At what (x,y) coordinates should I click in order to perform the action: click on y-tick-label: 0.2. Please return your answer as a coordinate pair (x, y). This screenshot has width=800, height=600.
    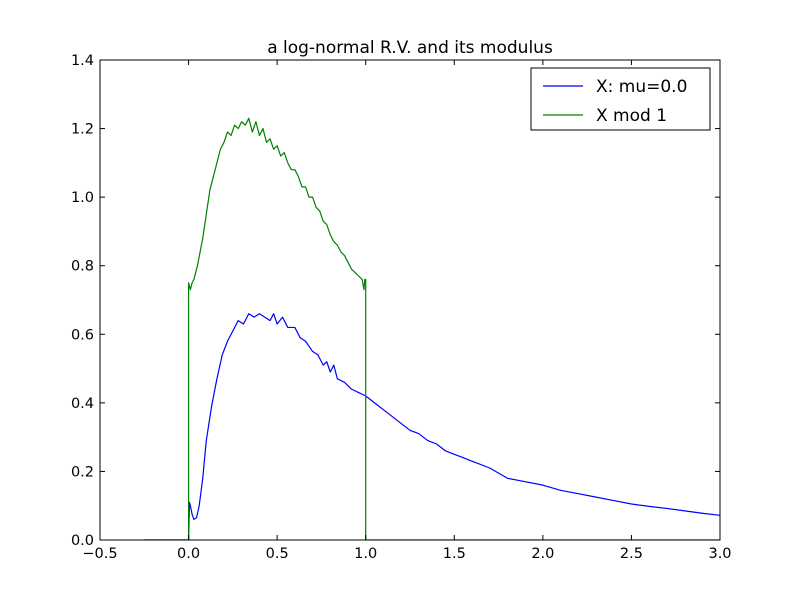
    Looking at the image, I should click on (82, 472).